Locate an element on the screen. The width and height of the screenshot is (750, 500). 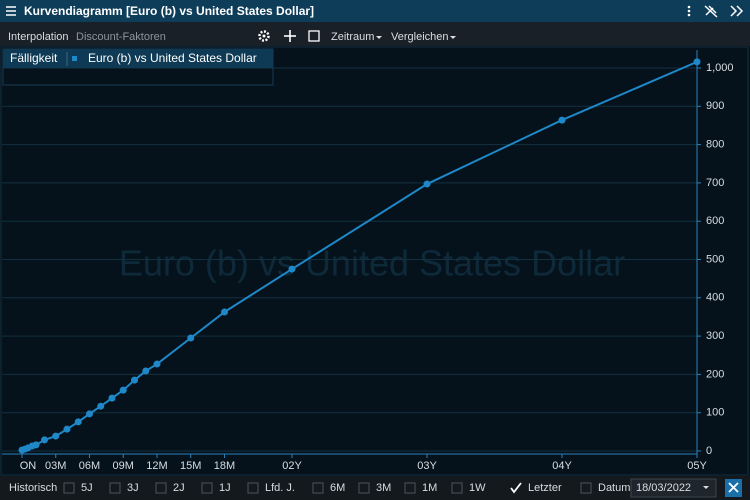
option-label: 3M is located at coordinates (383, 488).